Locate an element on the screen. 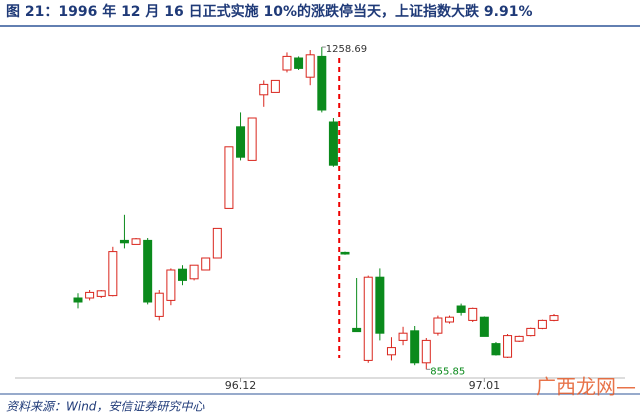  x-tick-label: 97.01 is located at coordinates (485, 385).